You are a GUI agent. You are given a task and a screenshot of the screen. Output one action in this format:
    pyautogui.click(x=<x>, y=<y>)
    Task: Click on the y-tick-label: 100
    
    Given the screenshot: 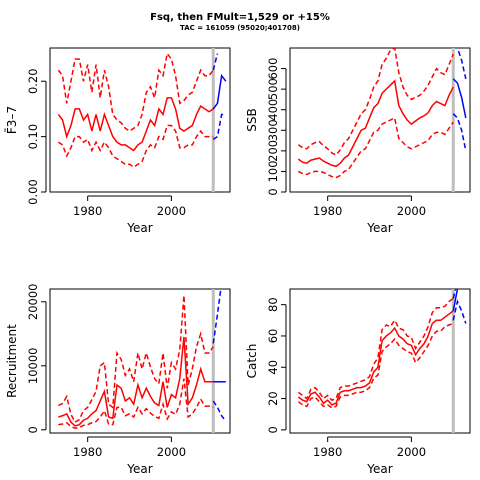 What is the action you would take?
    pyautogui.click(x=273, y=171)
    